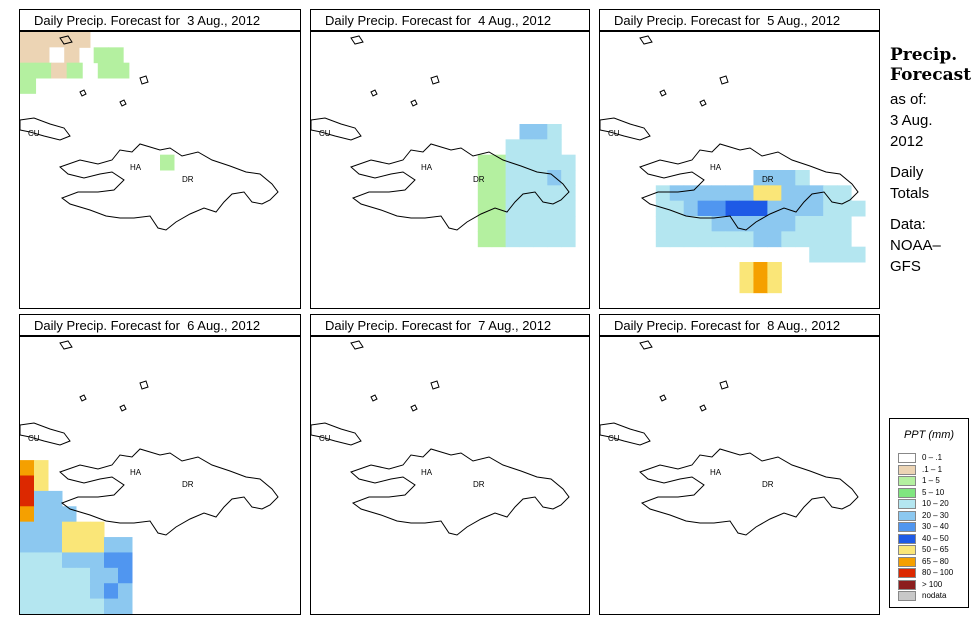  What do you see at coordinates (931, 538) in the screenshot?
I see `legend-item: 40 – 50` at bounding box center [931, 538].